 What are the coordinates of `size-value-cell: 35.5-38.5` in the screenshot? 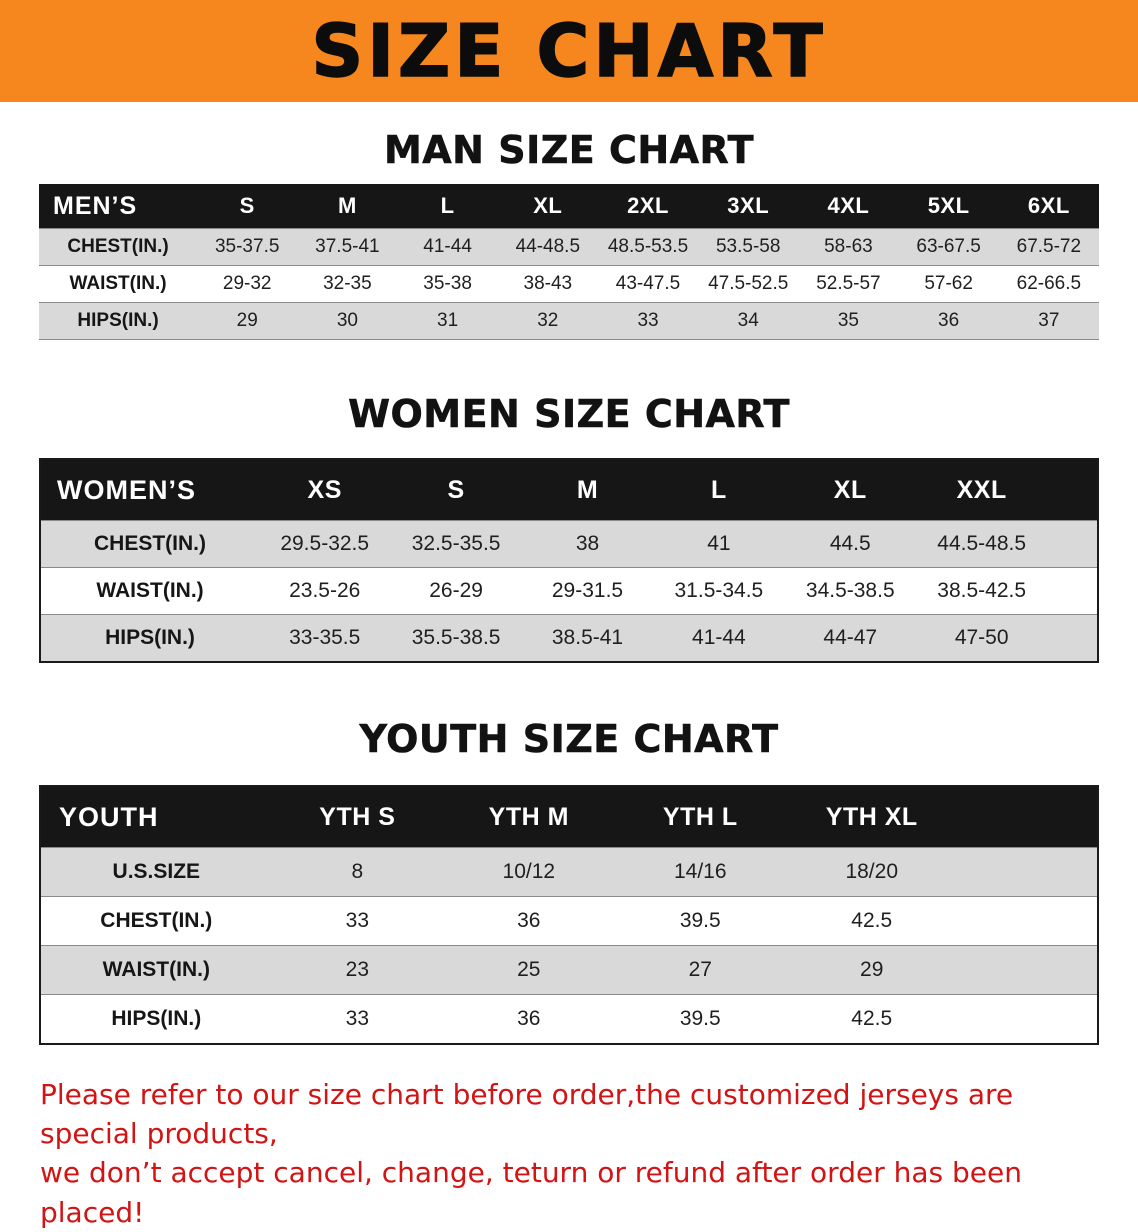 It's located at (456, 637).